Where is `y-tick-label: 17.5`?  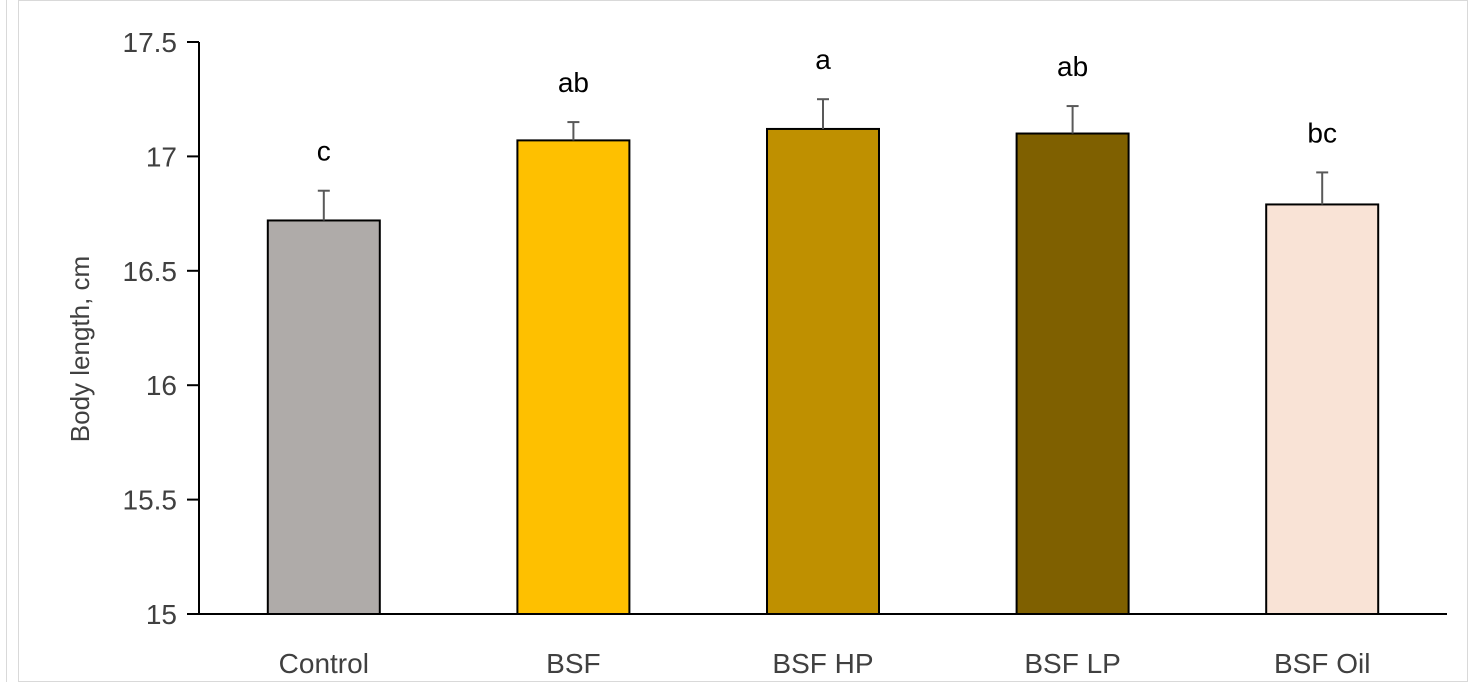 y-tick-label: 17.5 is located at coordinates (150, 42).